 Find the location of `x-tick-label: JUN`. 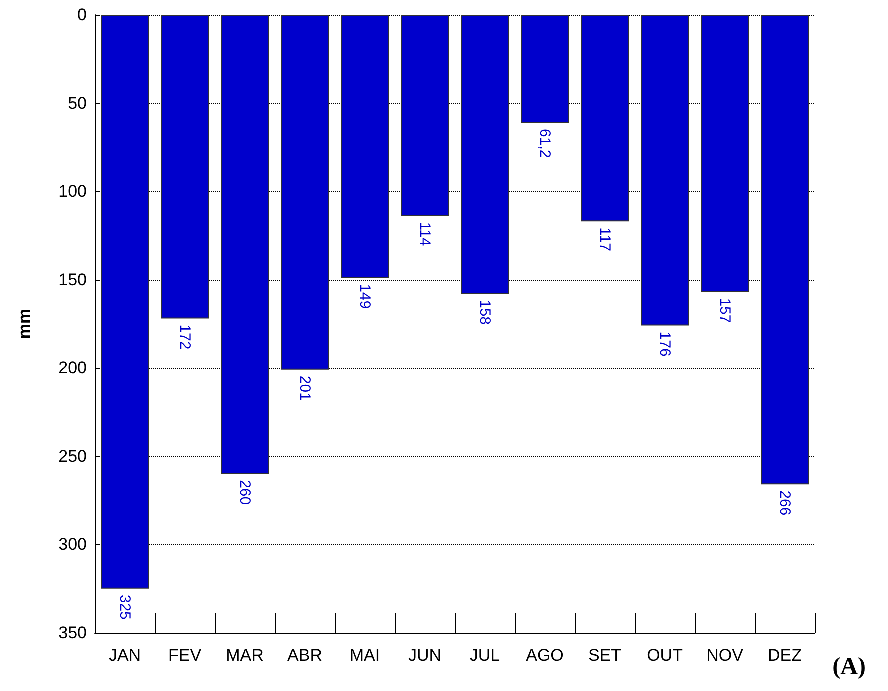

x-tick-label: JUN is located at coordinates (425, 655).